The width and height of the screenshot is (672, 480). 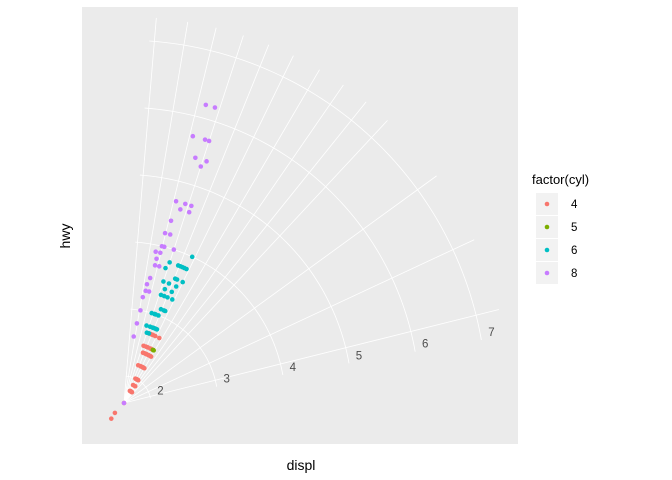 What do you see at coordinates (491, 333) in the screenshot?
I see `radial-tick-label: 7` at bounding box center [491, 333].